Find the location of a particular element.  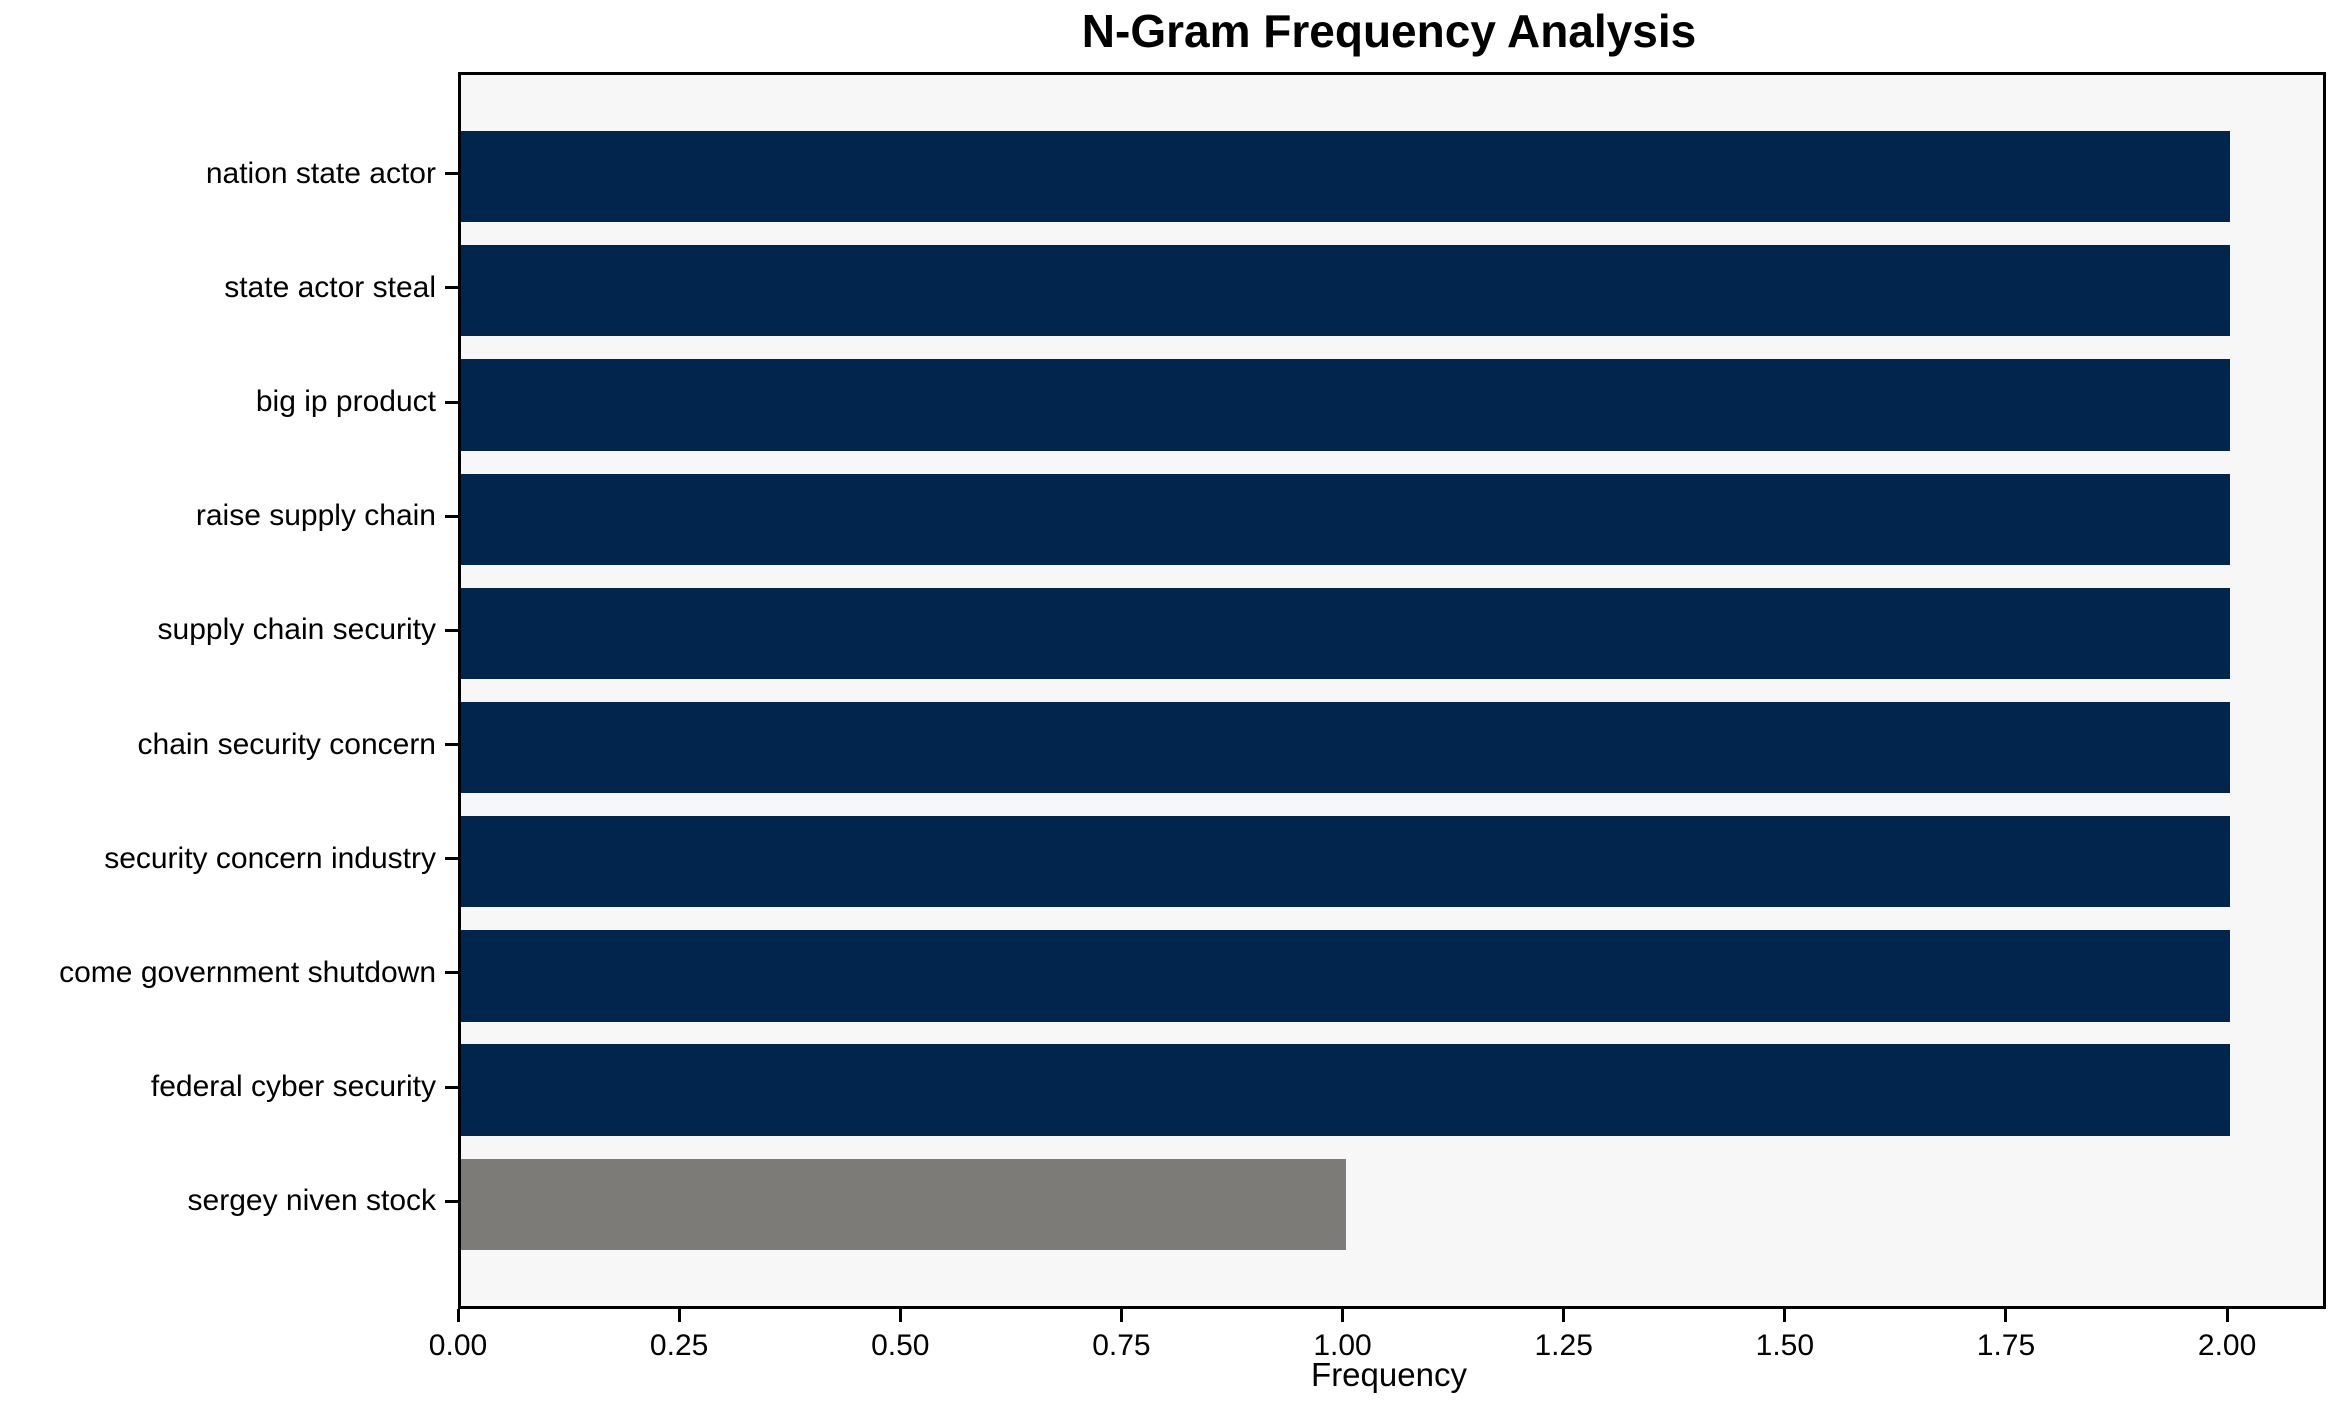

bar-chain-security-concern is located at coordinates (1346, 747).